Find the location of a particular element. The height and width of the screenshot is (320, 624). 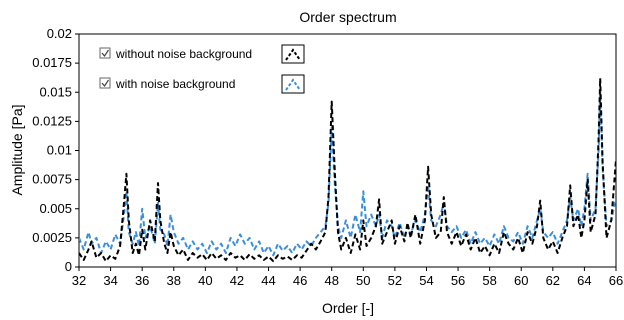

x-tick-label: 38 is located at coordinates (174, 280).